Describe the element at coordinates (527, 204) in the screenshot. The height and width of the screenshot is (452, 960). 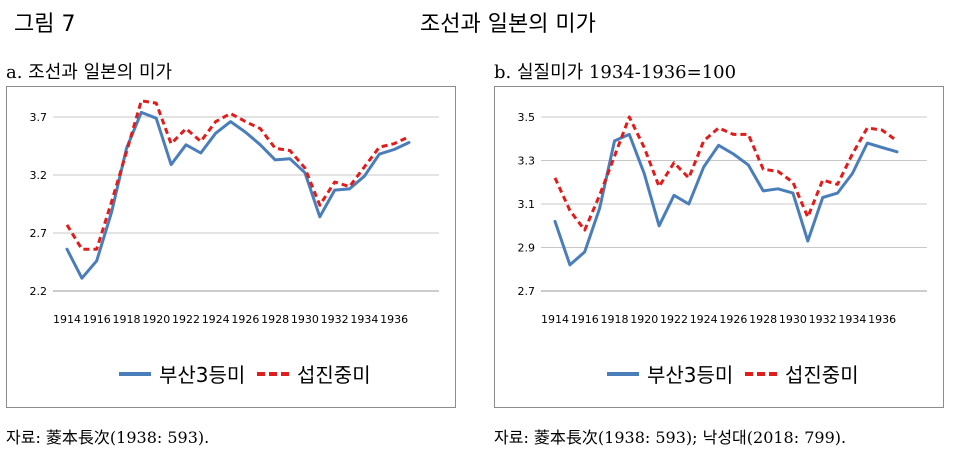
I see `y-tick-label: 3.1` at that location.